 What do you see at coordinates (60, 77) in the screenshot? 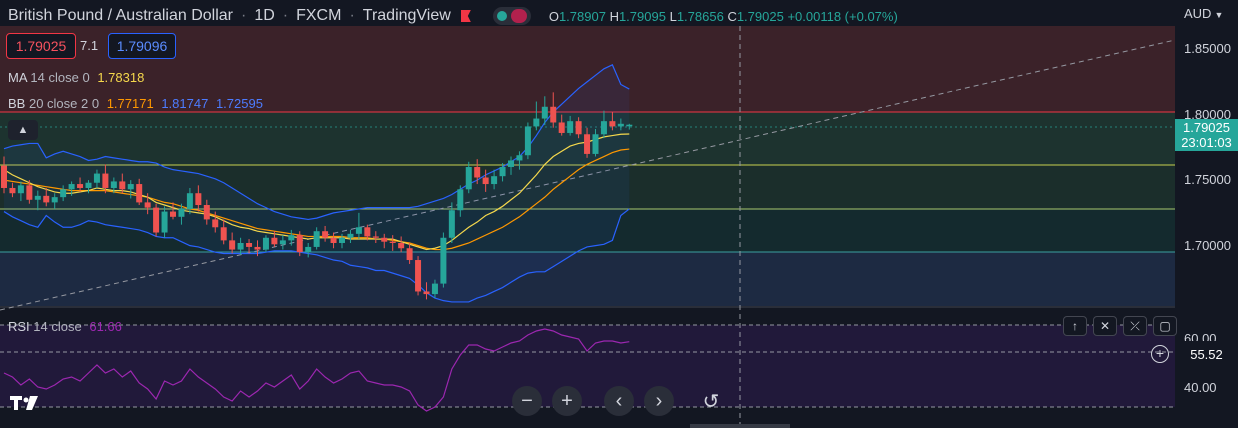
I see `ma-params: 14 close 0` at bounding box center [60, 77].